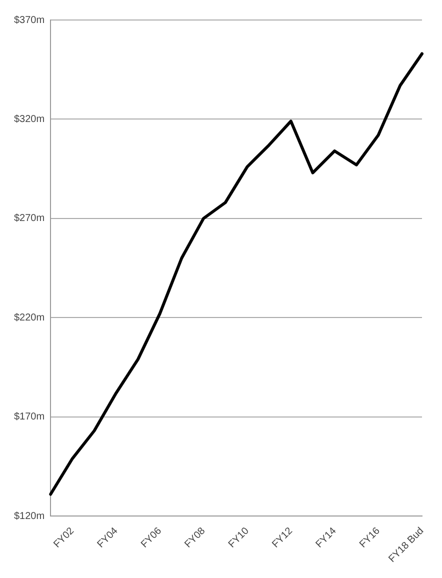 Image resolution: width=442 pixels, height=578 pixels. Describe the element at coordinates (29, 119) in the screenshot. I see `y-tick-label: $320m` at that location.